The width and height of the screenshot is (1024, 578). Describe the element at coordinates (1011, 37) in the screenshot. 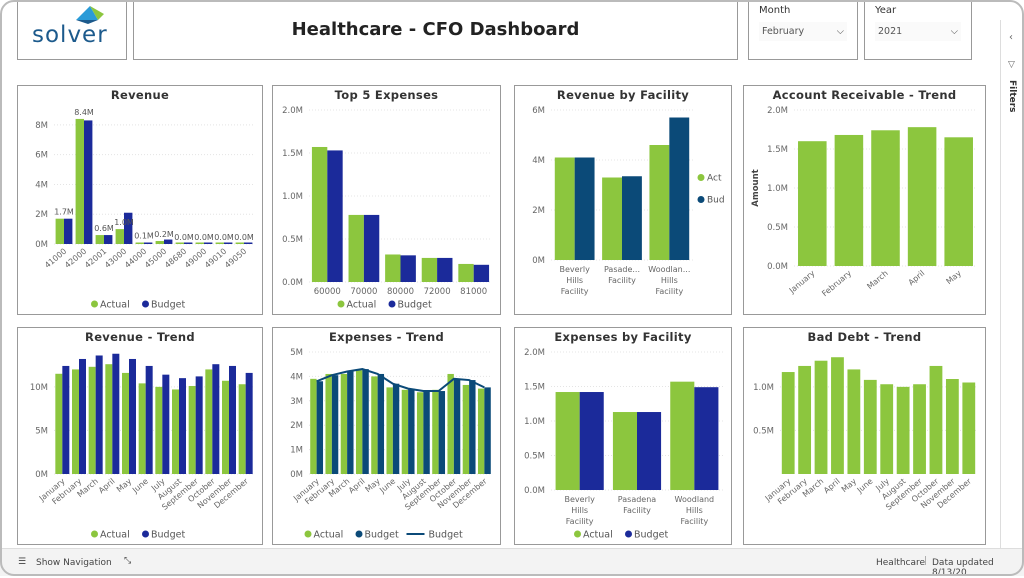

I see `chevron-left-icon: ‹` at that location.